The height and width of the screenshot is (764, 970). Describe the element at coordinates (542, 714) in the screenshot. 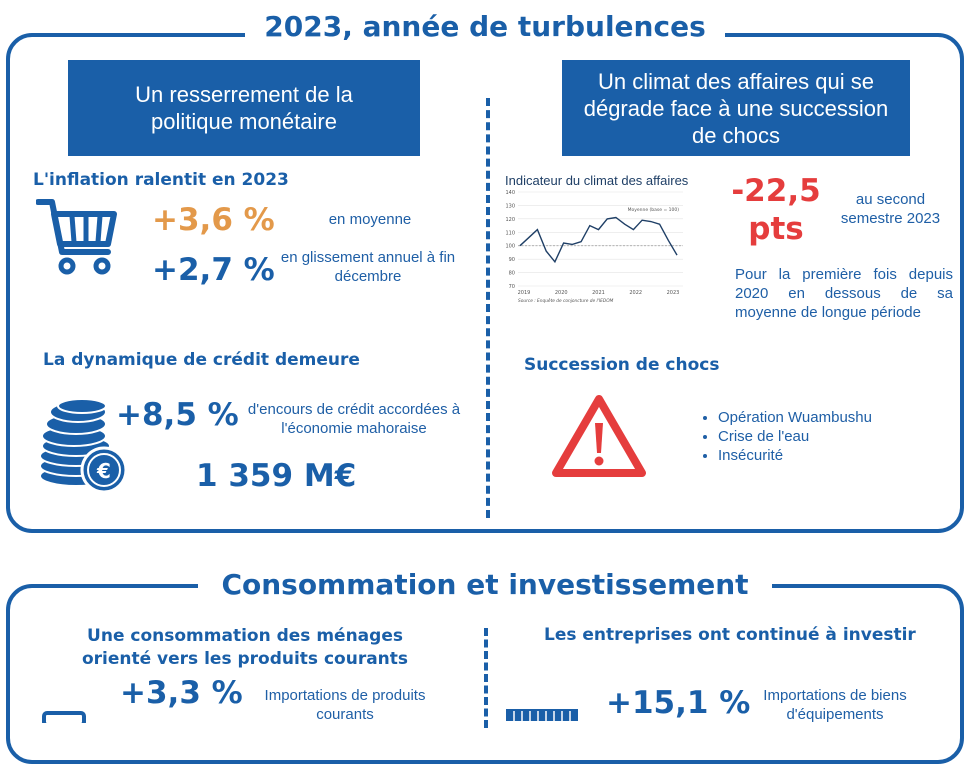

I see `shipping-container-icon` at that location.